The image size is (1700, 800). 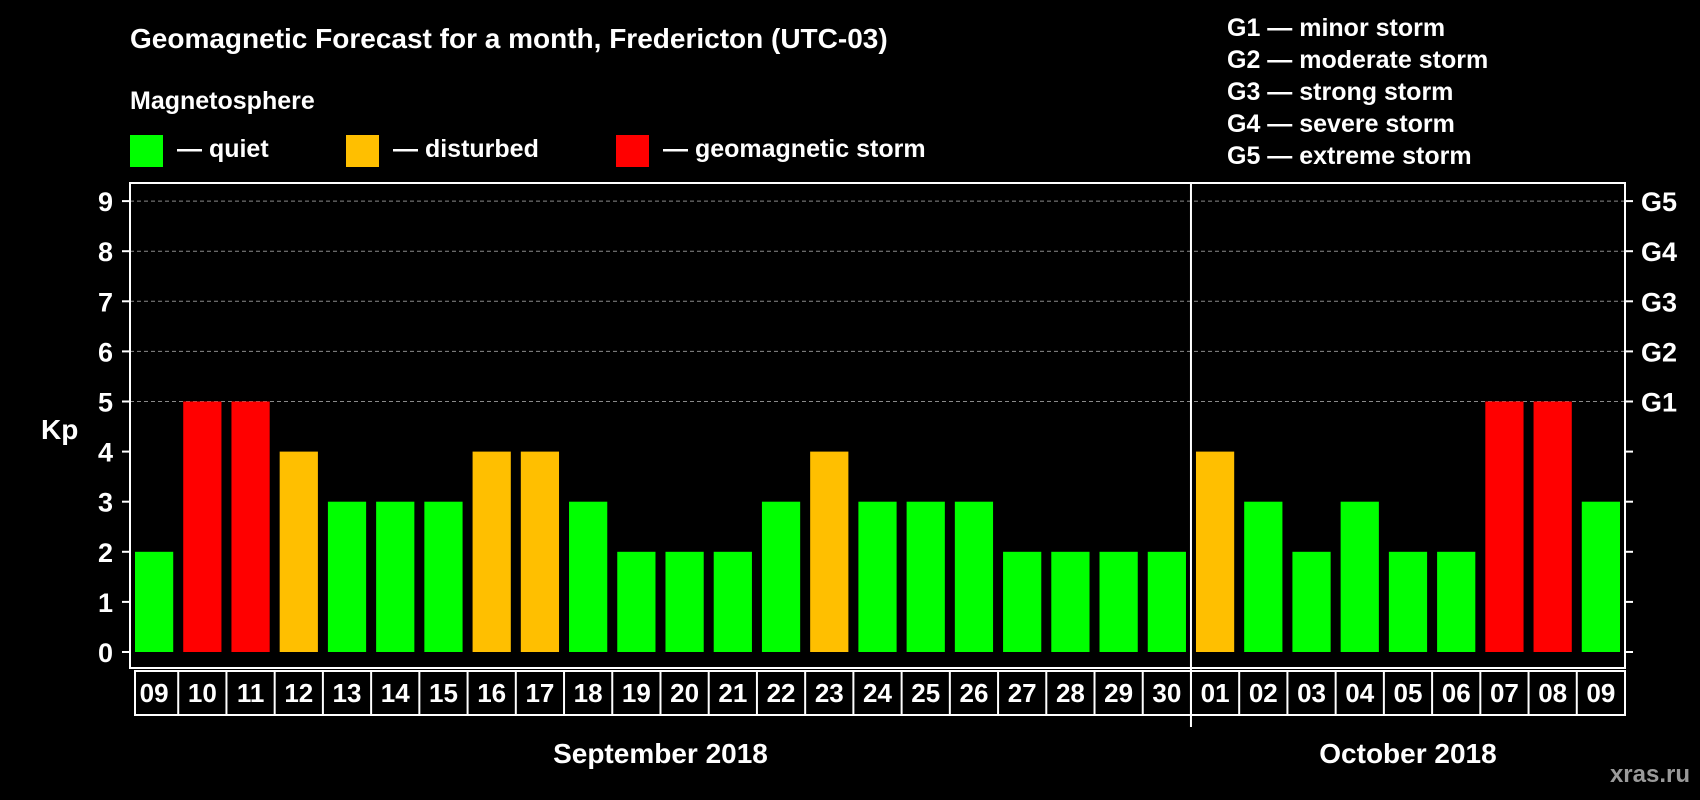 I want to click on day-labels-frame, so click(x=880, y=693).